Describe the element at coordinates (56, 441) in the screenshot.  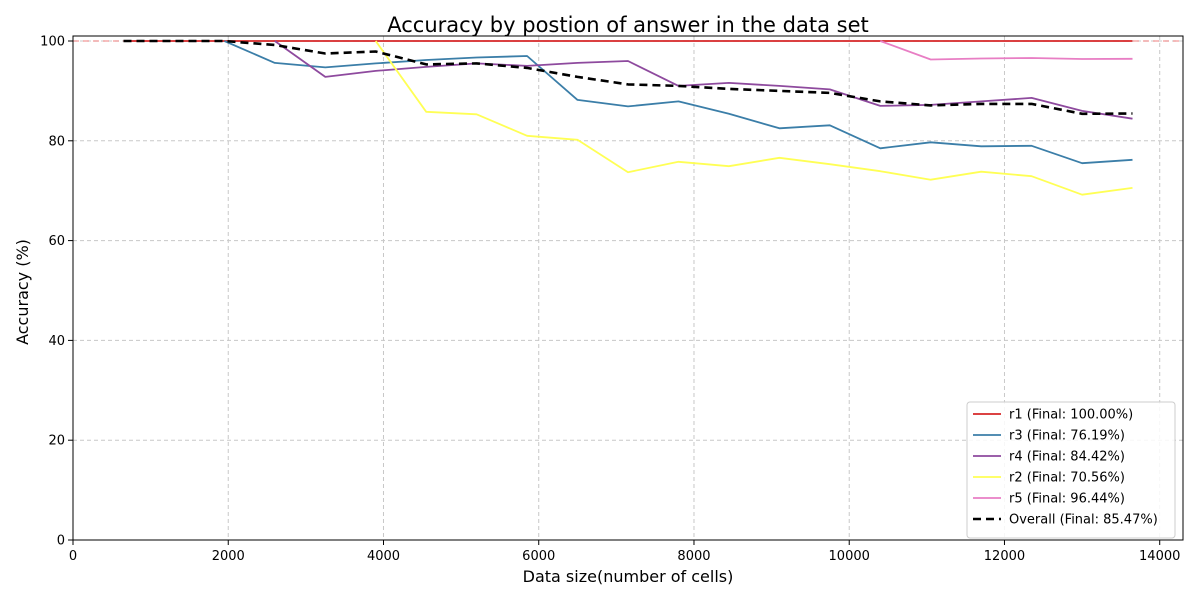
I see `y-tick-label: 20` at that location.